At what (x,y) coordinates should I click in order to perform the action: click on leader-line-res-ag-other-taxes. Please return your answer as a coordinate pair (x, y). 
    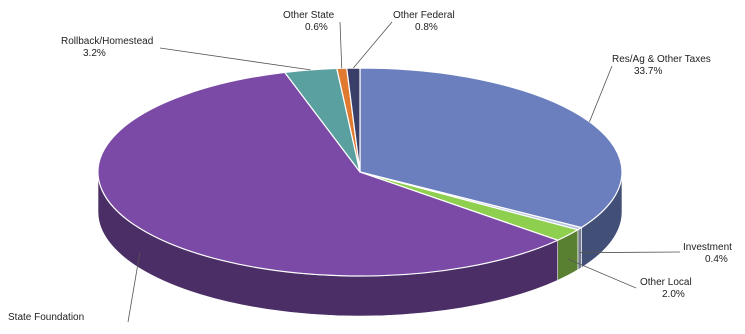
    Looking at the image, I should click on (601, 93).